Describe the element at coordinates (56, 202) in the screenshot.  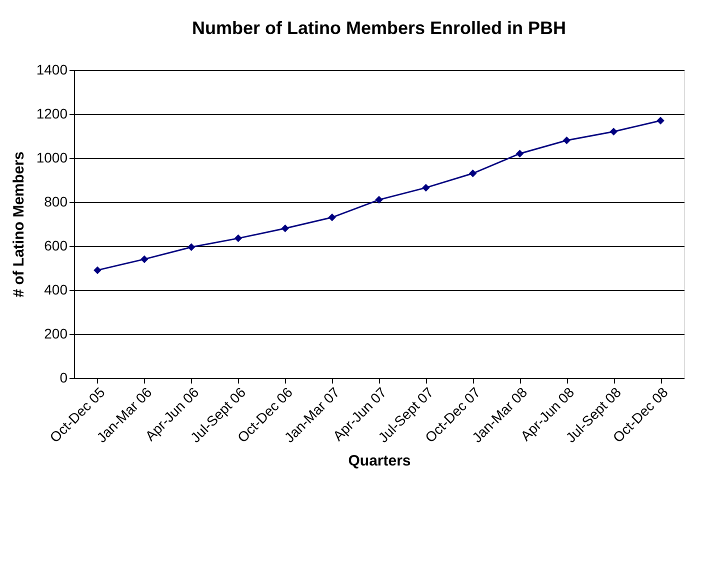
I see `y-tick-label: 800` at that location.